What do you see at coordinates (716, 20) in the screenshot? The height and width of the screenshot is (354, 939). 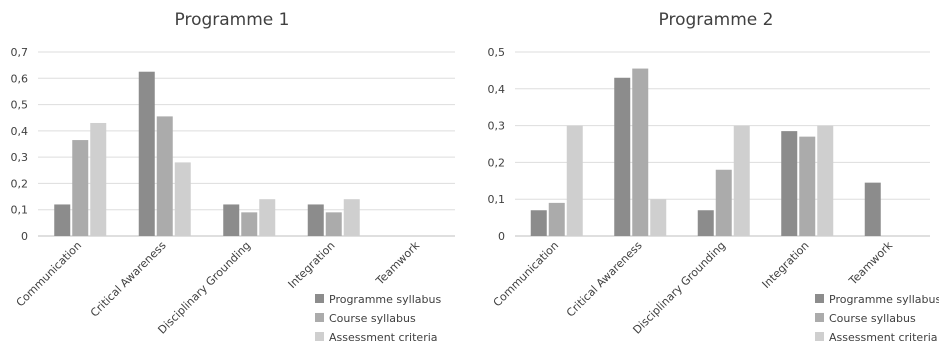 I see `chart-title: Programme 2` at bounding box center [716, 20].